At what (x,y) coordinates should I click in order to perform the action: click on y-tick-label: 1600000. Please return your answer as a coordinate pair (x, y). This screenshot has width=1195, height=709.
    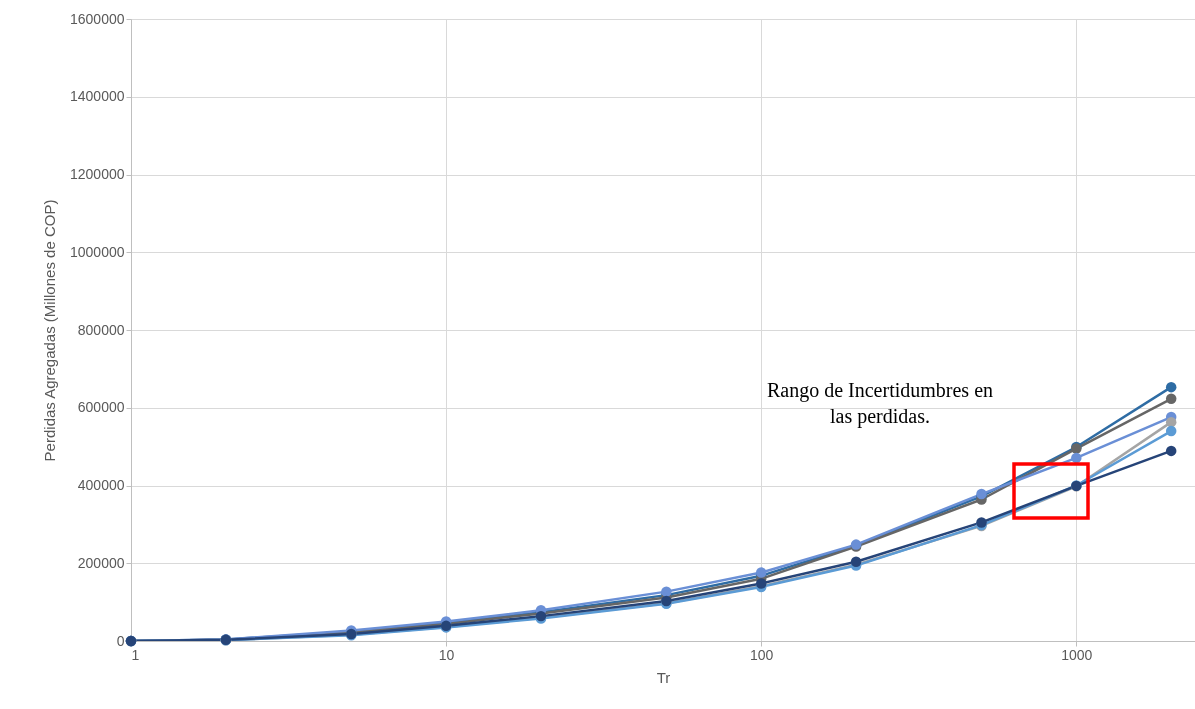
    Looking at the image, I should click on (97, 18).